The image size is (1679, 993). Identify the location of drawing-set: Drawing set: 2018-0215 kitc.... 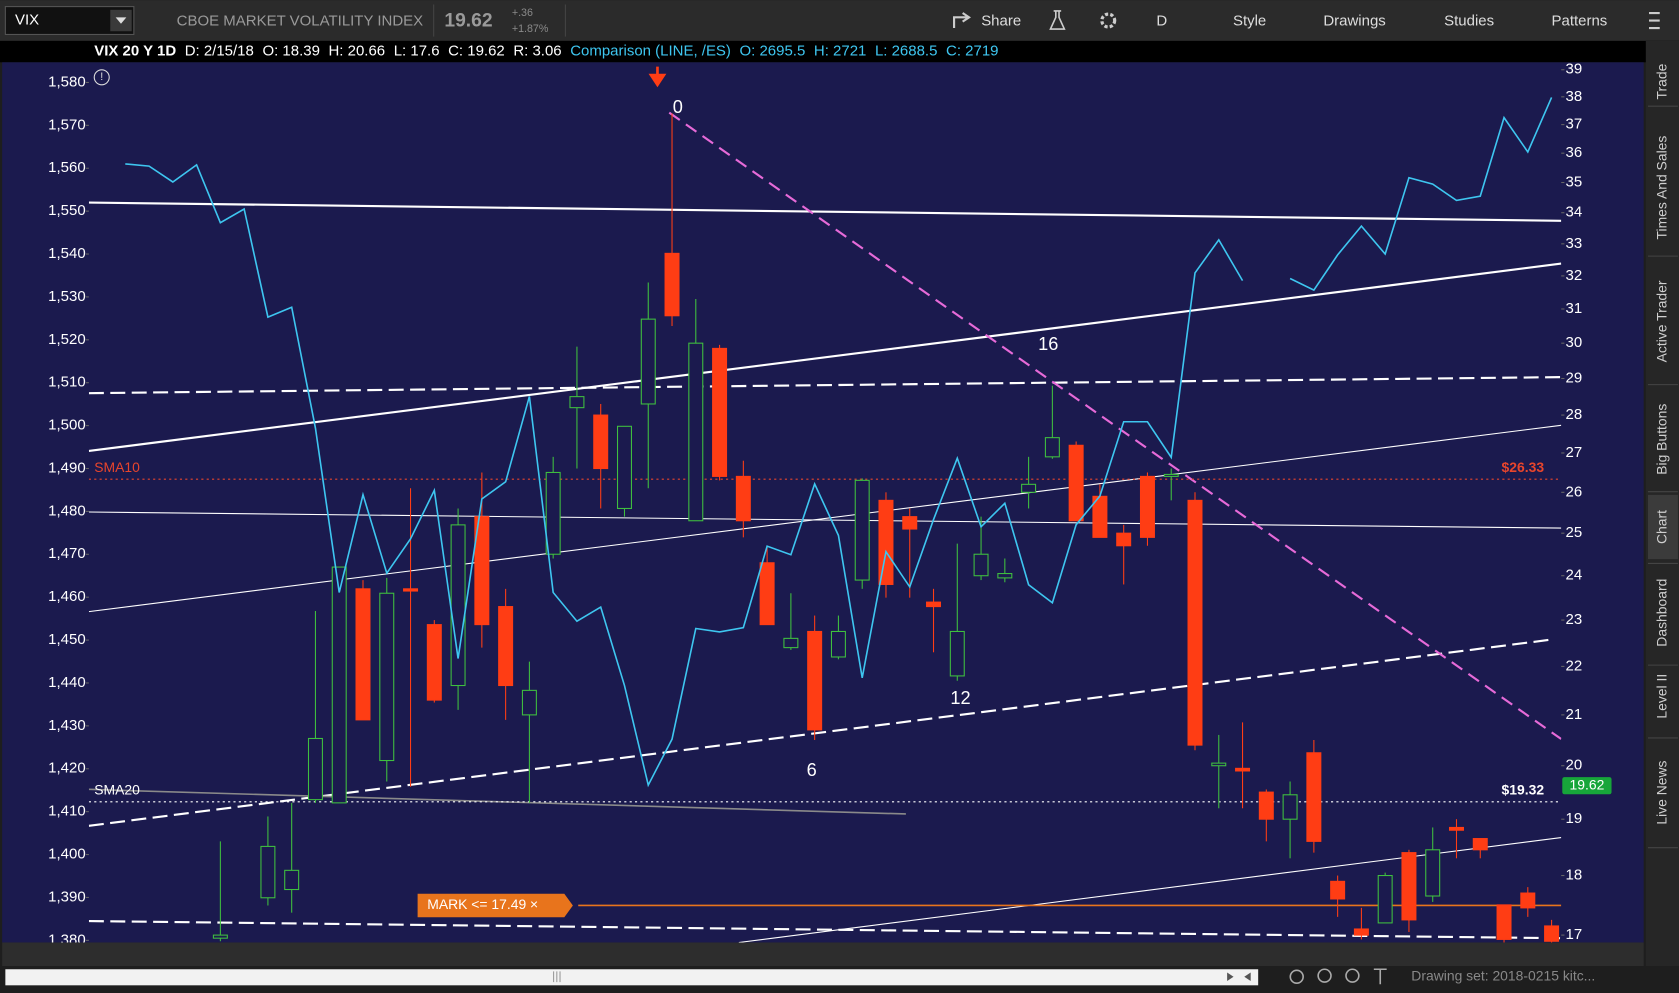
(1503, 975).